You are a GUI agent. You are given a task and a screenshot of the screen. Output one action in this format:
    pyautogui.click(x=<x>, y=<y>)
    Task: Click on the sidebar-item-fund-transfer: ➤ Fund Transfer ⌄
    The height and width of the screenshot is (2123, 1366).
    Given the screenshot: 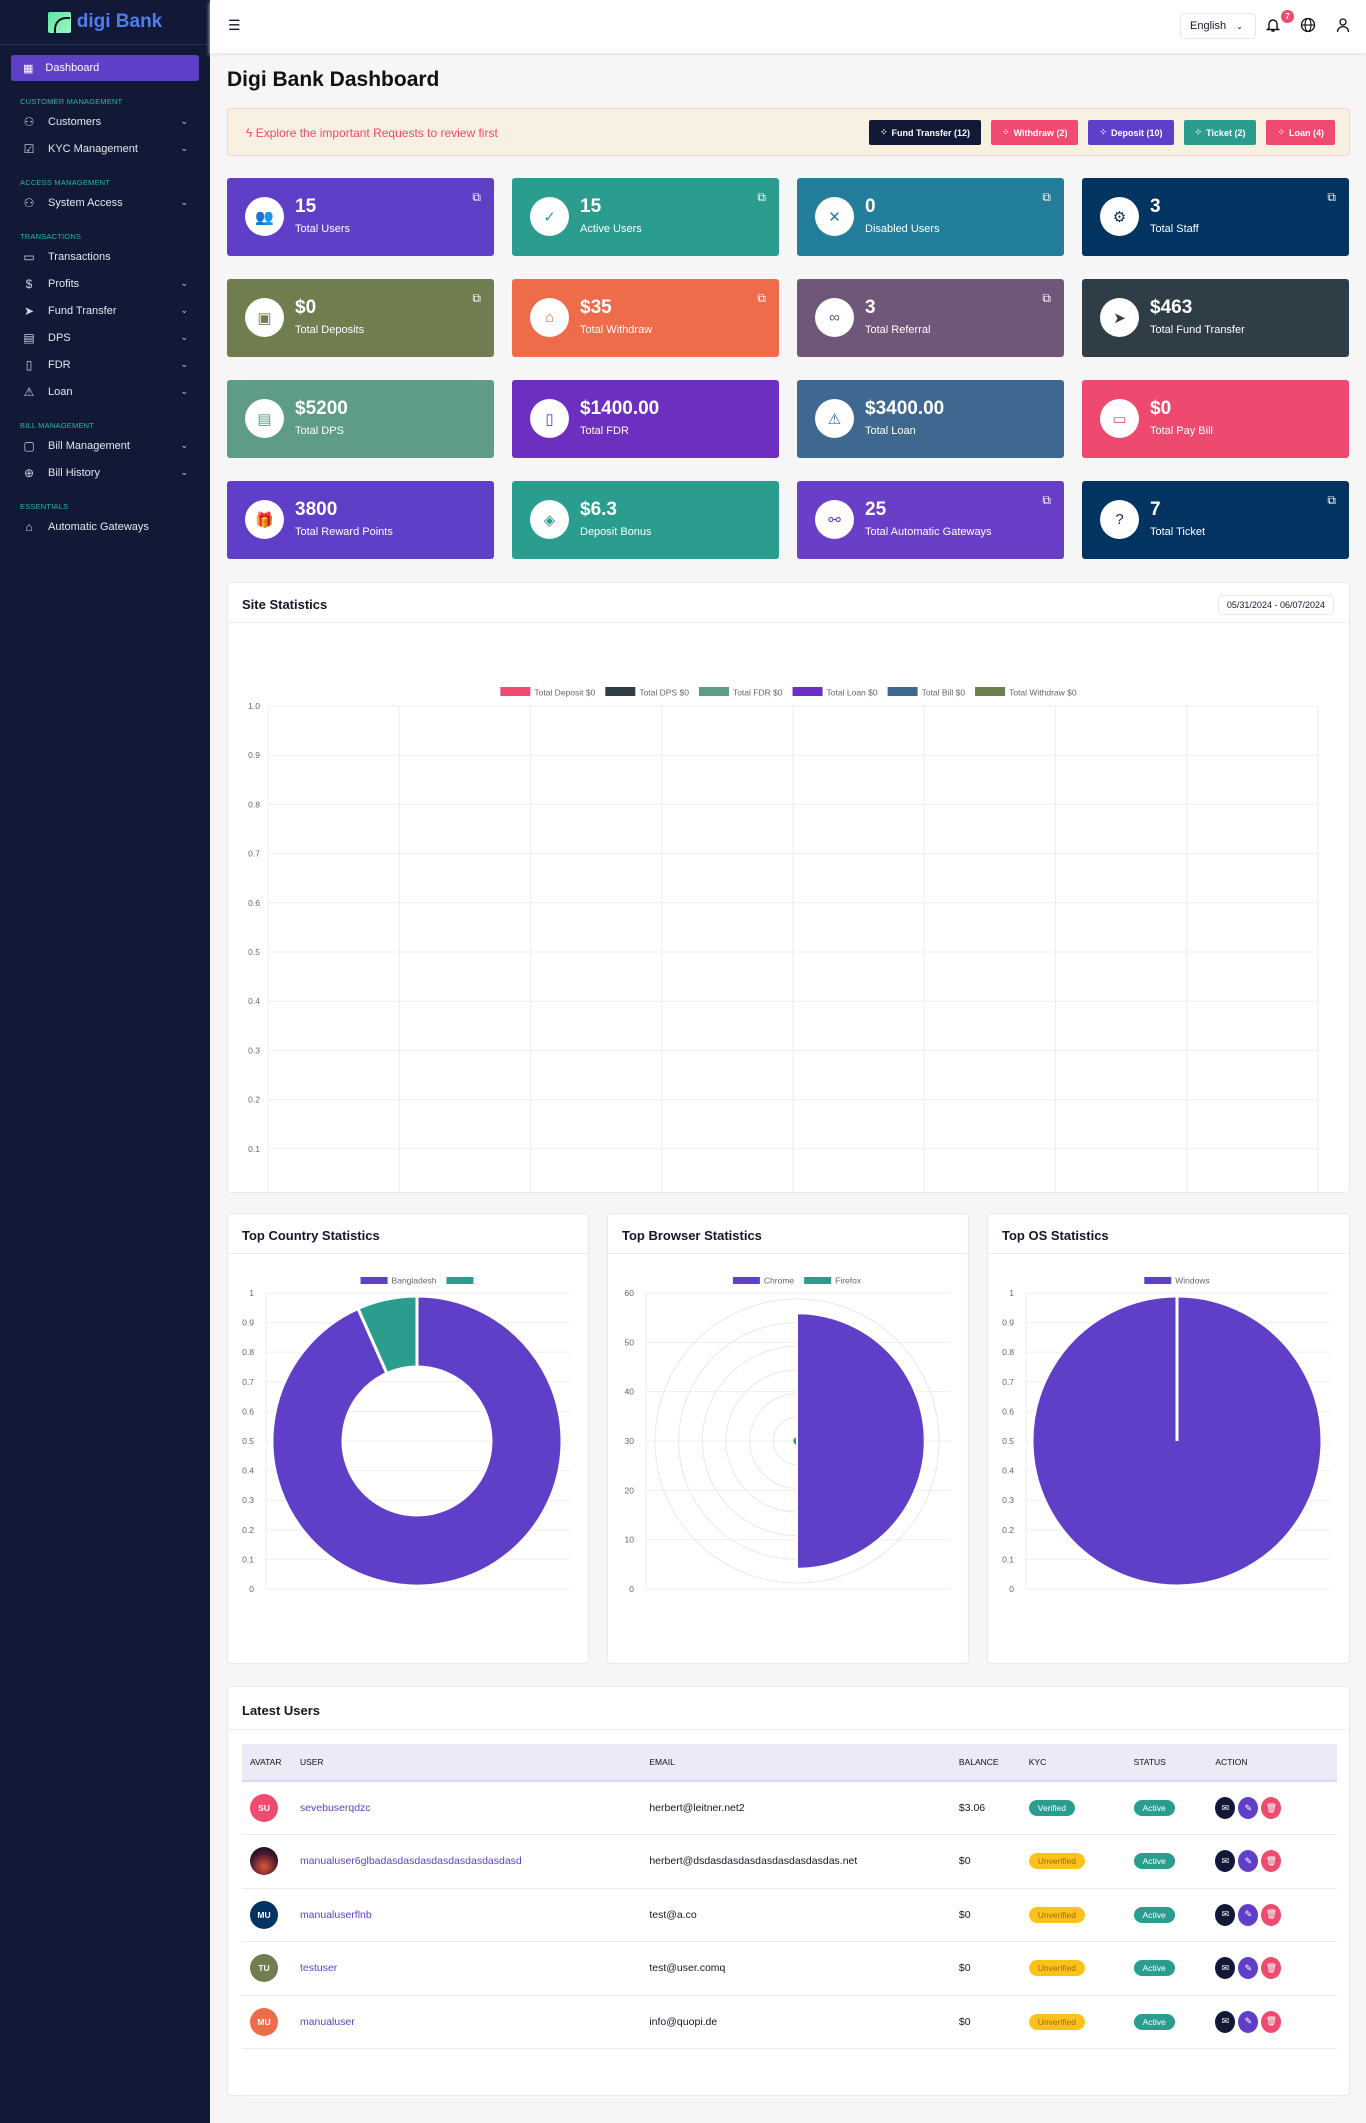 What is the action you would take?
    pyautogui.click(x=105, y=310)
    